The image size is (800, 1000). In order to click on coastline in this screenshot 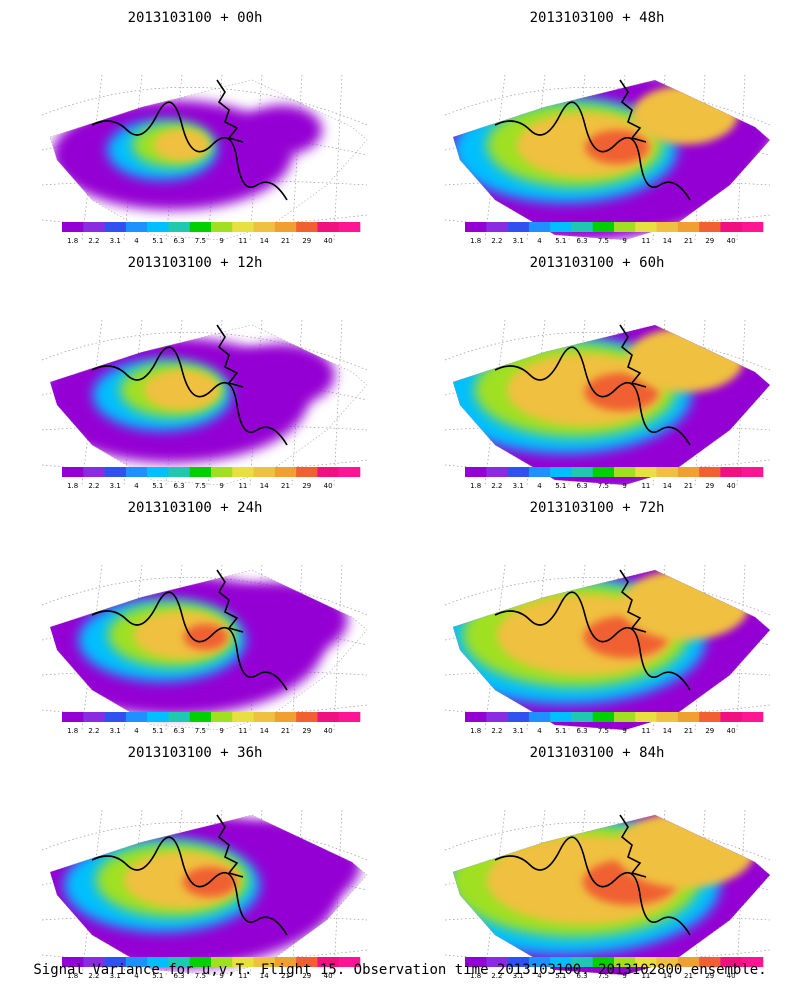, I will do `click(592, 396)`.